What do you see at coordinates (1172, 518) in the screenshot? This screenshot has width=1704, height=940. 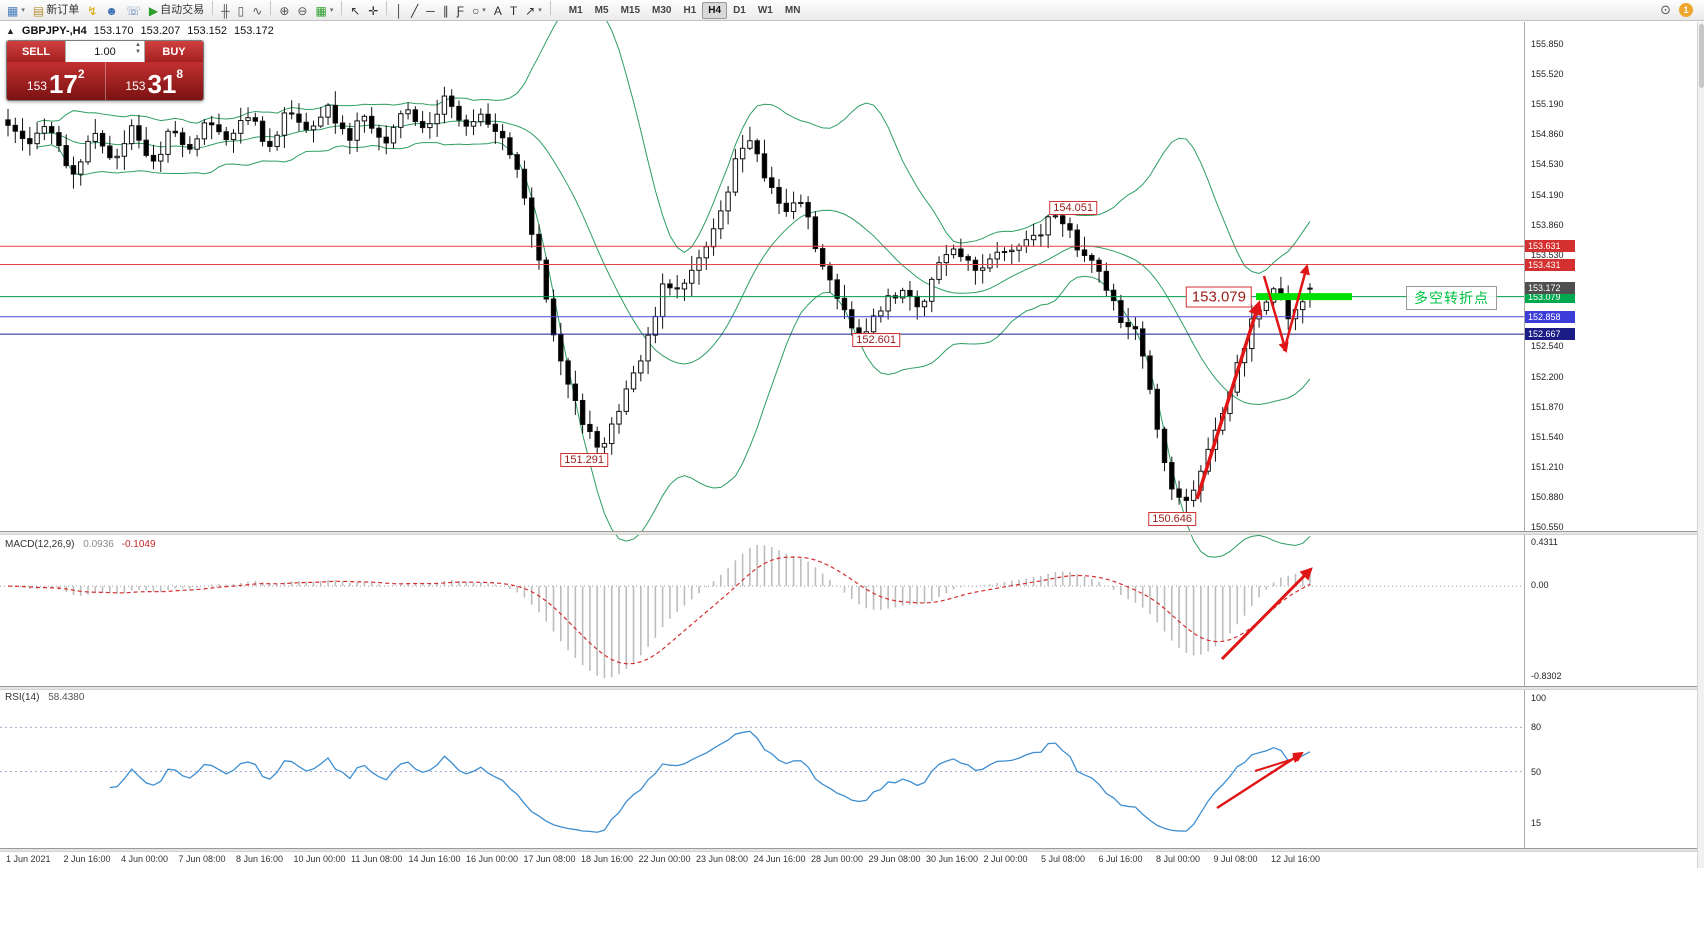 I see `price-annotation: 150.646` at bounding box center [1172, 518].